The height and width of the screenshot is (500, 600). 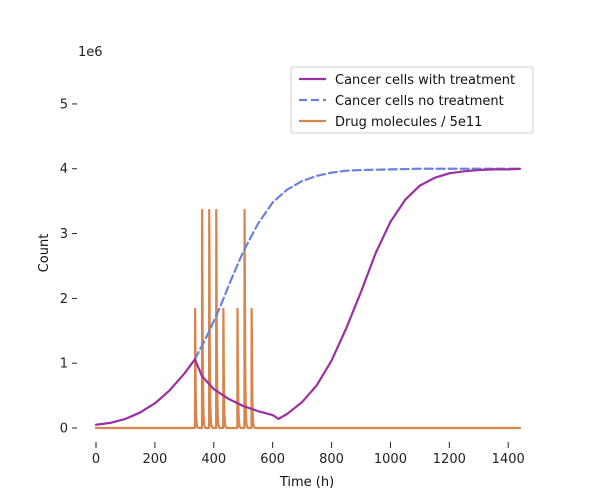 I want to click on y-tick-label: 5, so click(x=64, y=104).